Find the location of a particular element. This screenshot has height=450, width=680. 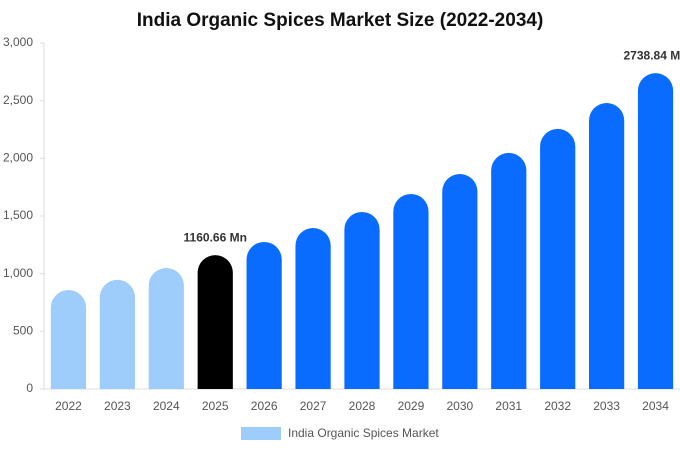

data-label: 1160.66 Mn is located at coordinates (215, 237).